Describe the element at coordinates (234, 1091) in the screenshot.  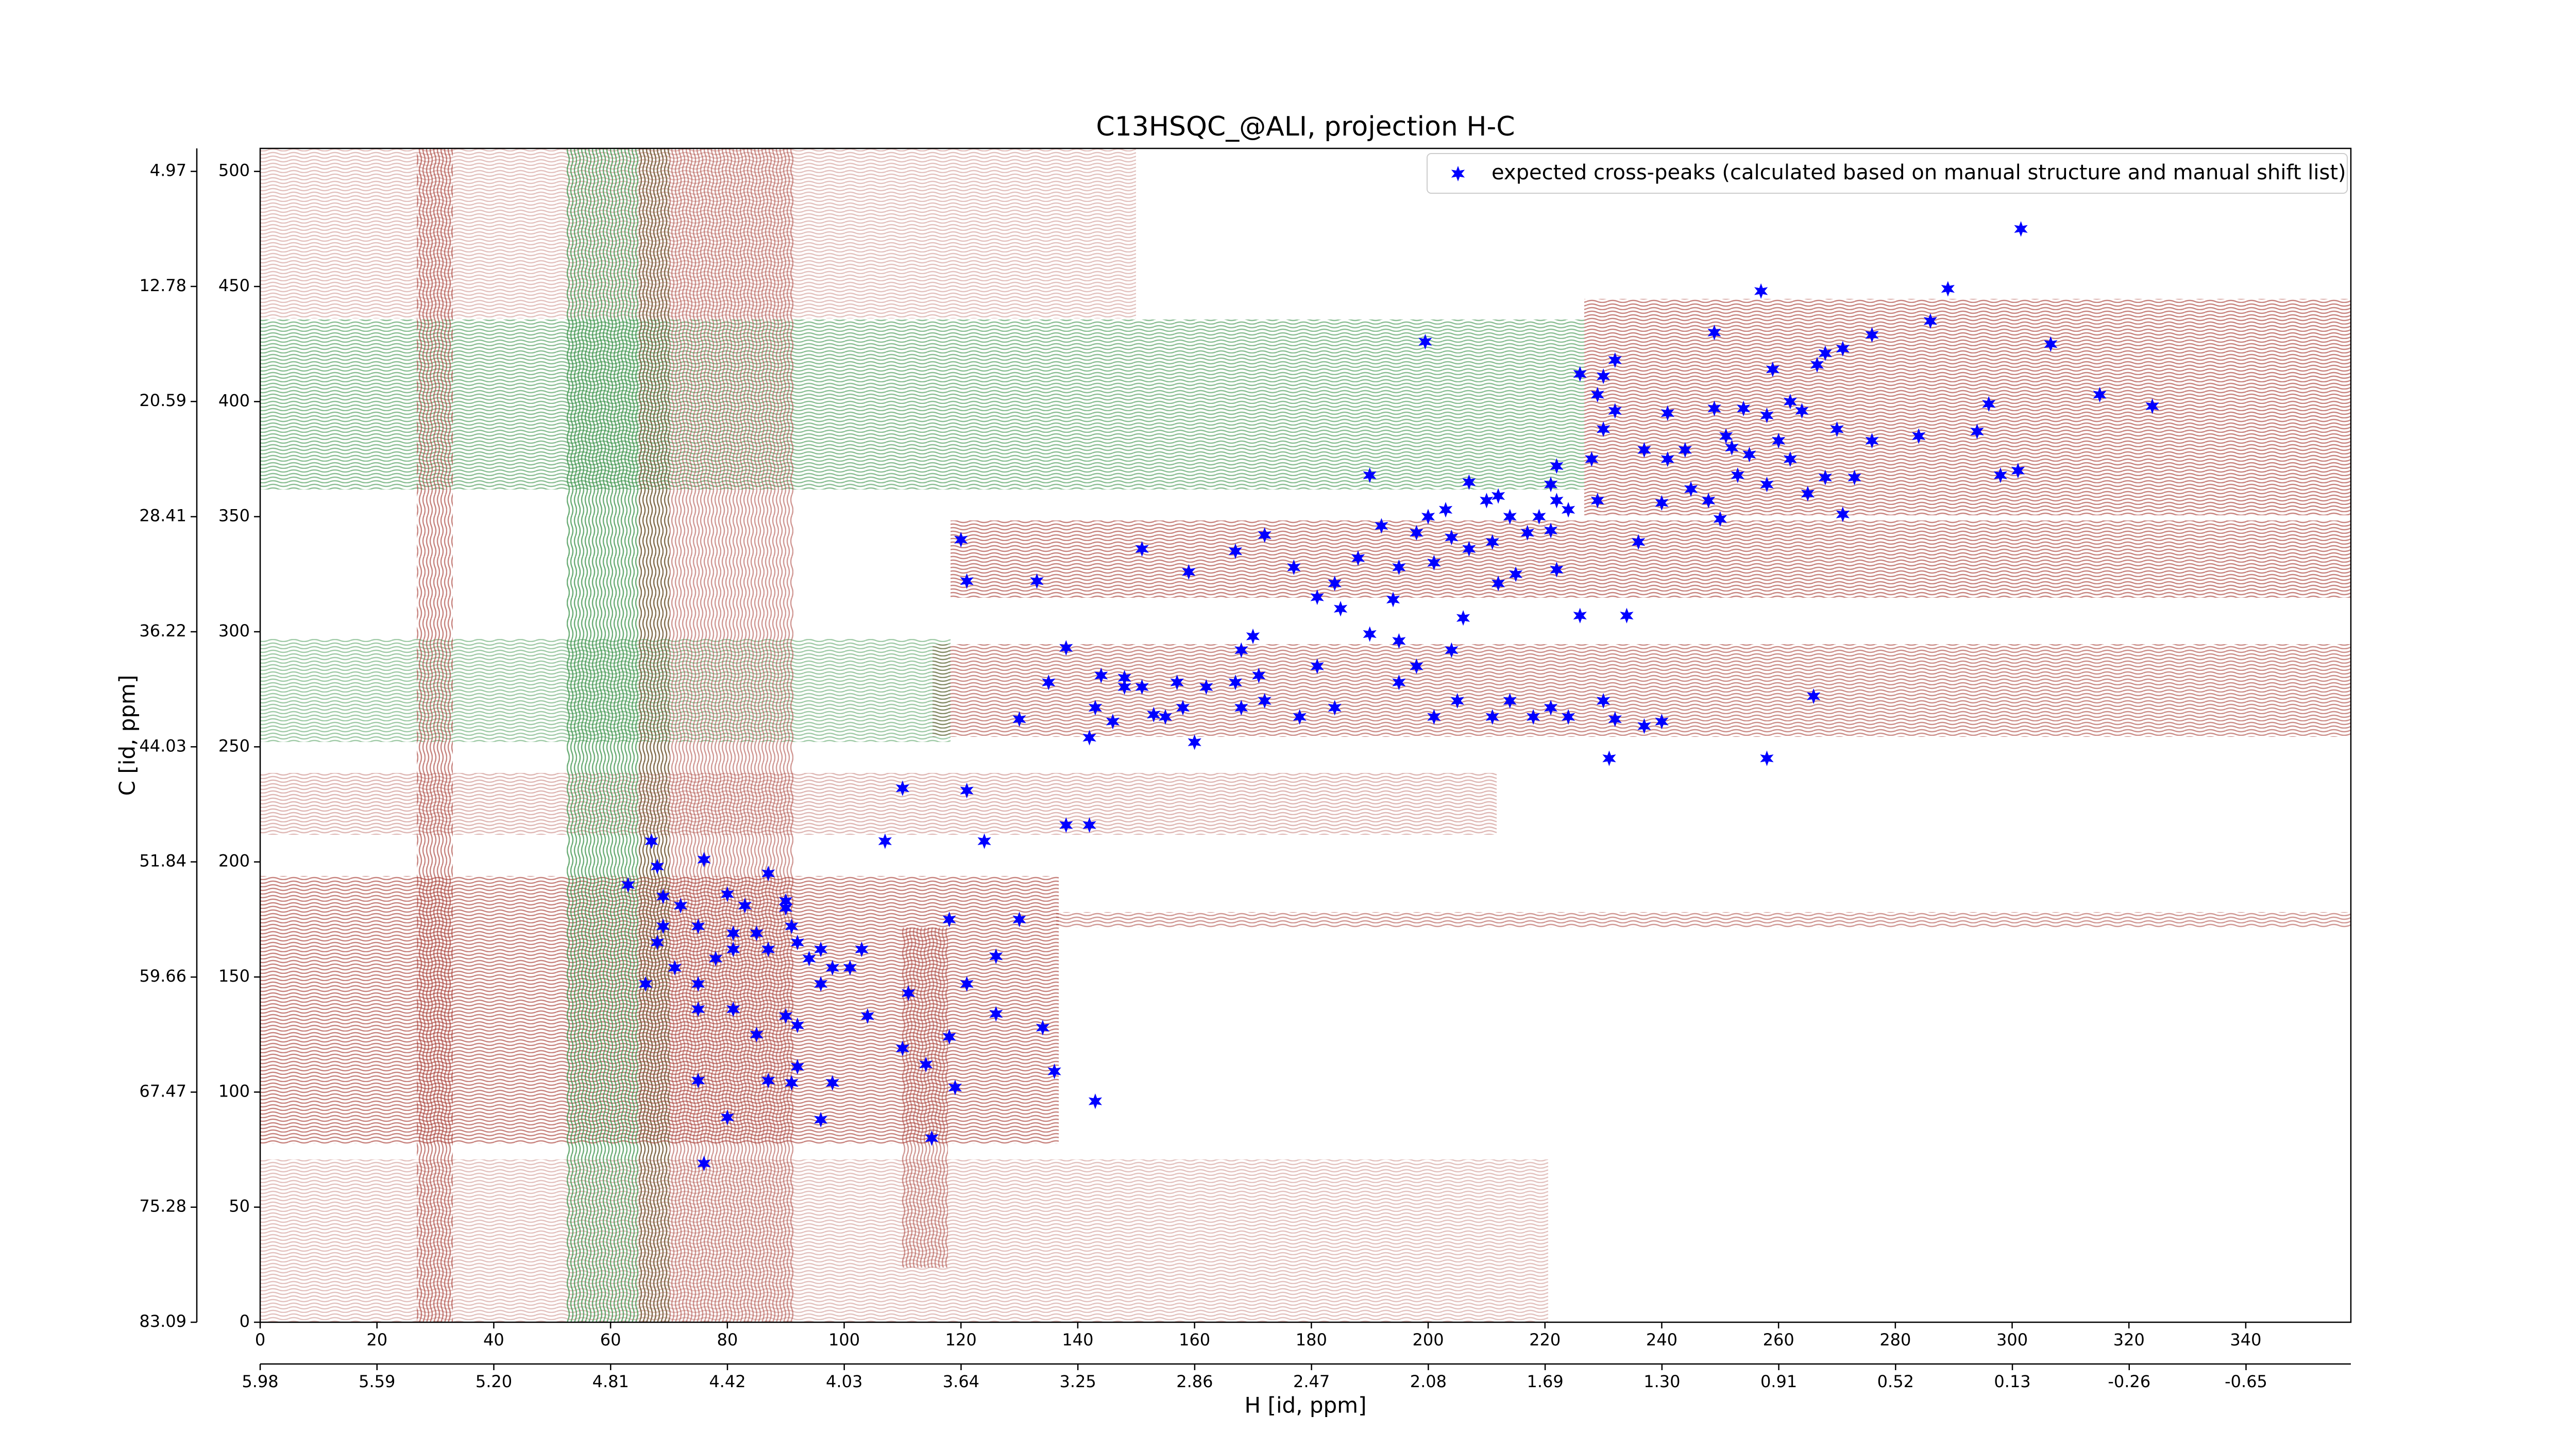
I see `y-tick-label: 100` at that location.